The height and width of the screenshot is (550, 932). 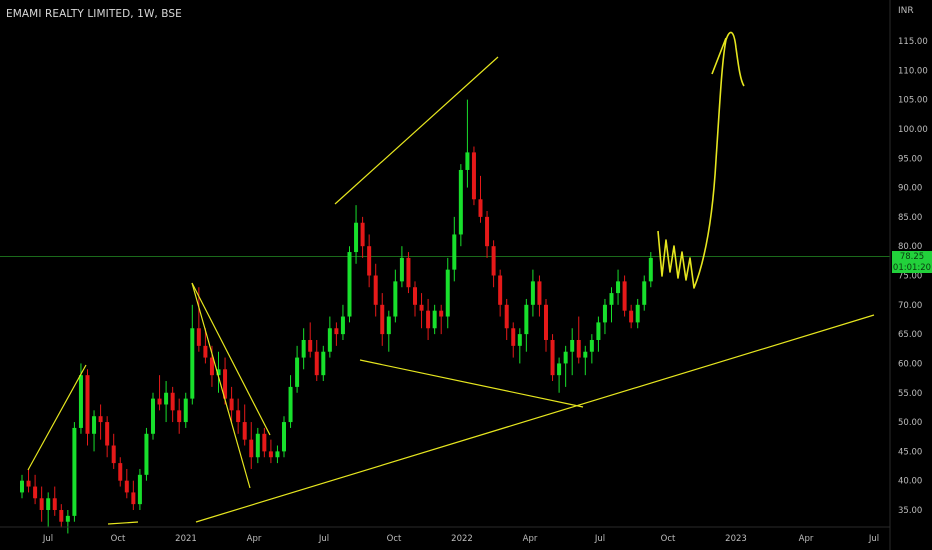 I want to click on y-tick-label: 55.00, so click(x=910, y=394).